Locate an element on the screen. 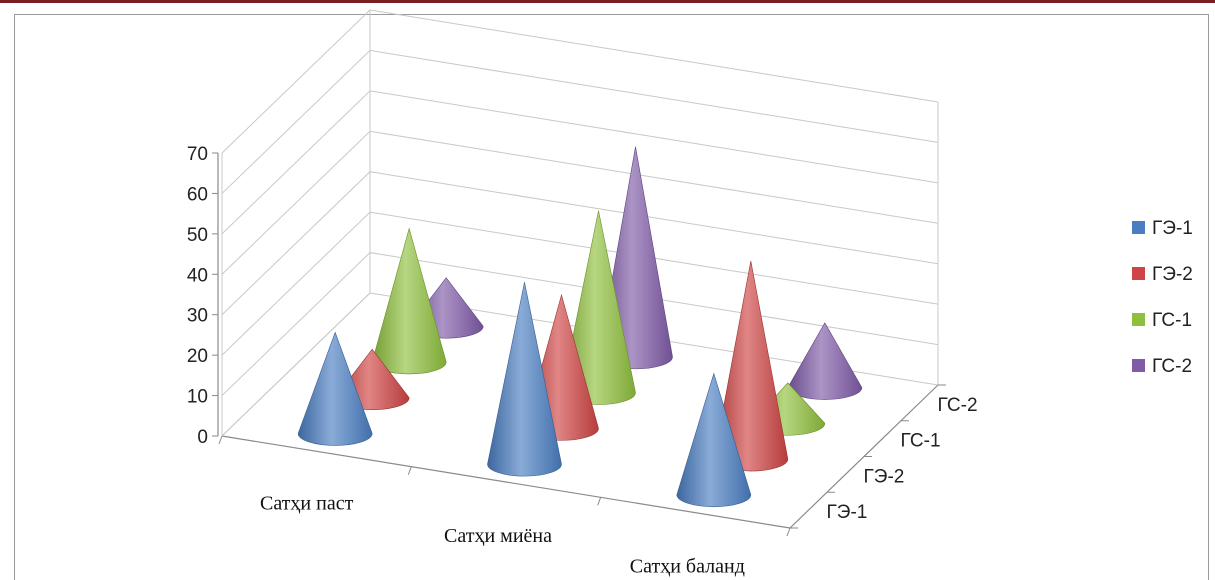  cone-ГЭ-1-1 is located at coordinates (335, 388).